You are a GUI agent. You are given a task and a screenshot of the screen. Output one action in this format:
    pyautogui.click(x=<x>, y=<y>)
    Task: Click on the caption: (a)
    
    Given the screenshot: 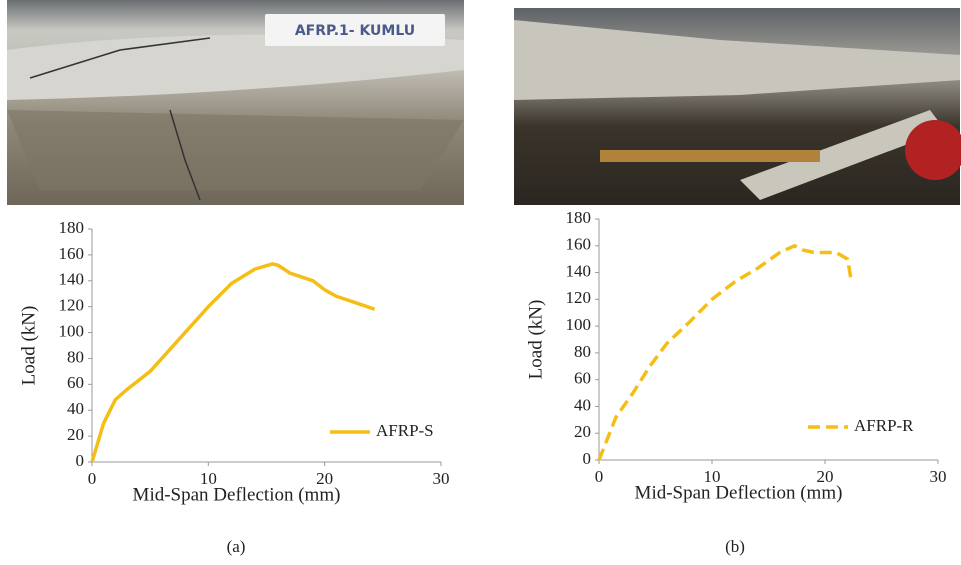 What is the action you would take?
    pyautogui.click(x=236, y=546)
    